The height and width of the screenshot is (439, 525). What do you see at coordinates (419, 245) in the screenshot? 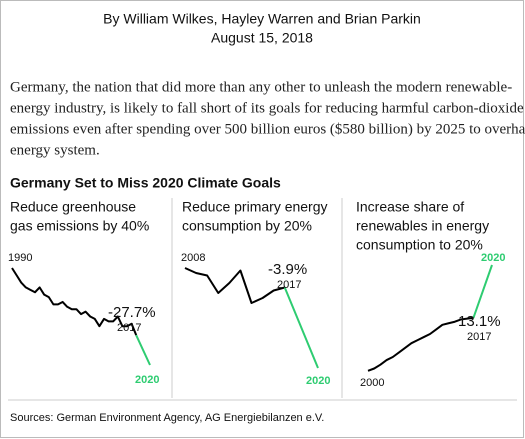
I see `panel-title: consumption to 20%` at bounding box center [419, 245].